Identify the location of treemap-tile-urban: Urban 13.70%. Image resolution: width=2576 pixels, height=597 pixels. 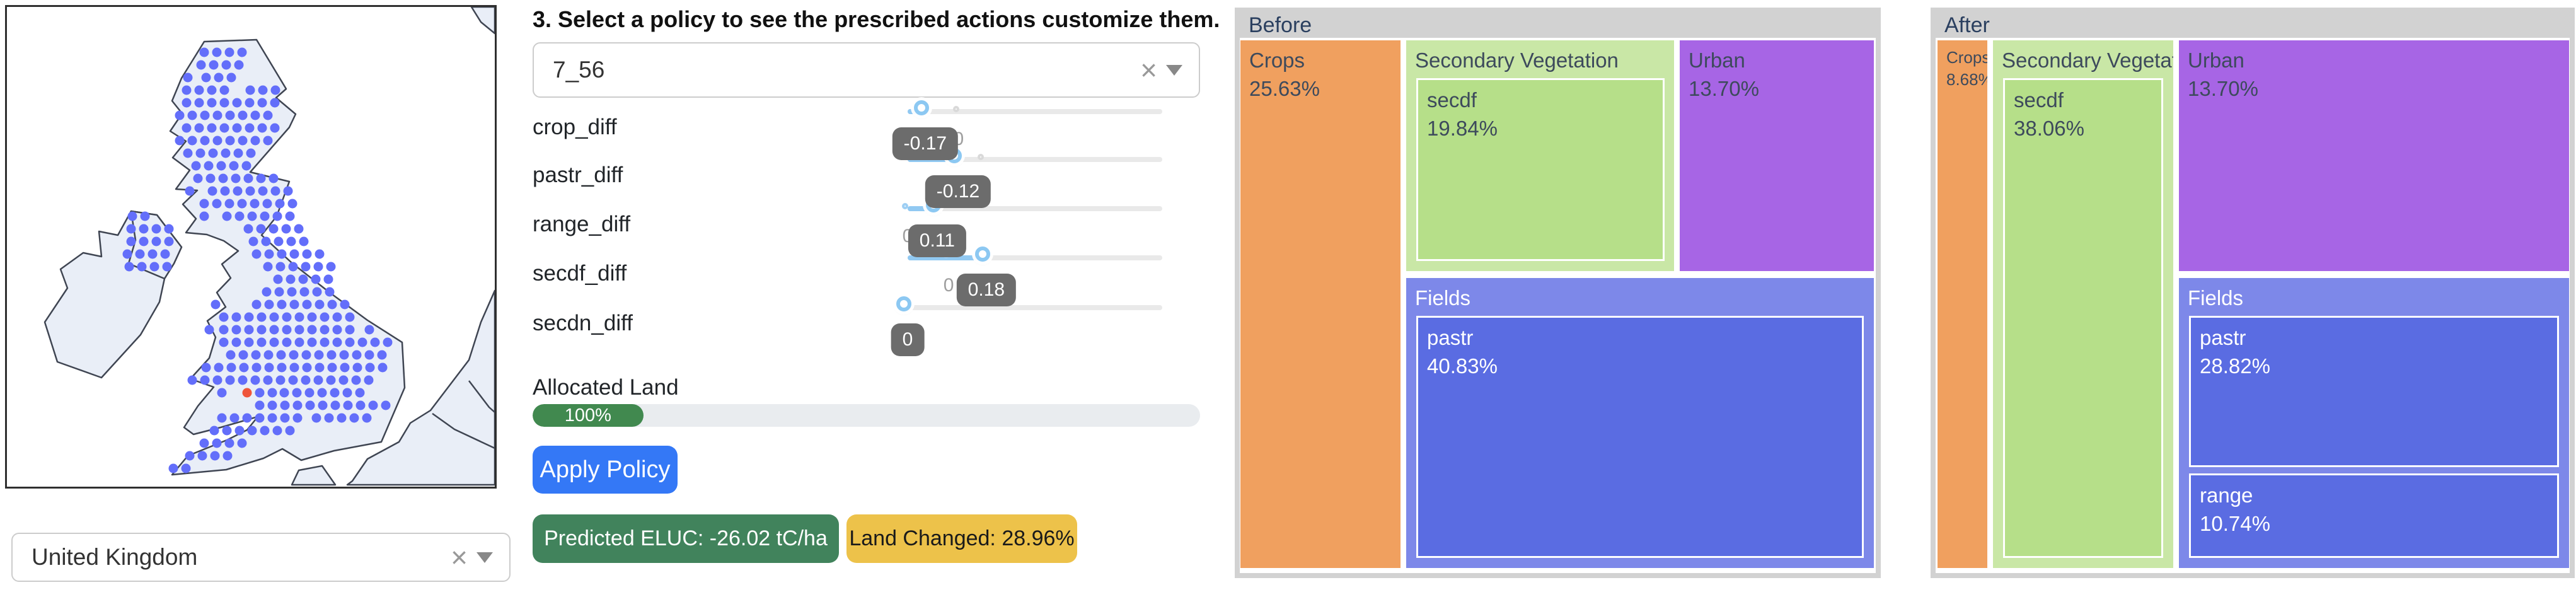
(2374, 155).